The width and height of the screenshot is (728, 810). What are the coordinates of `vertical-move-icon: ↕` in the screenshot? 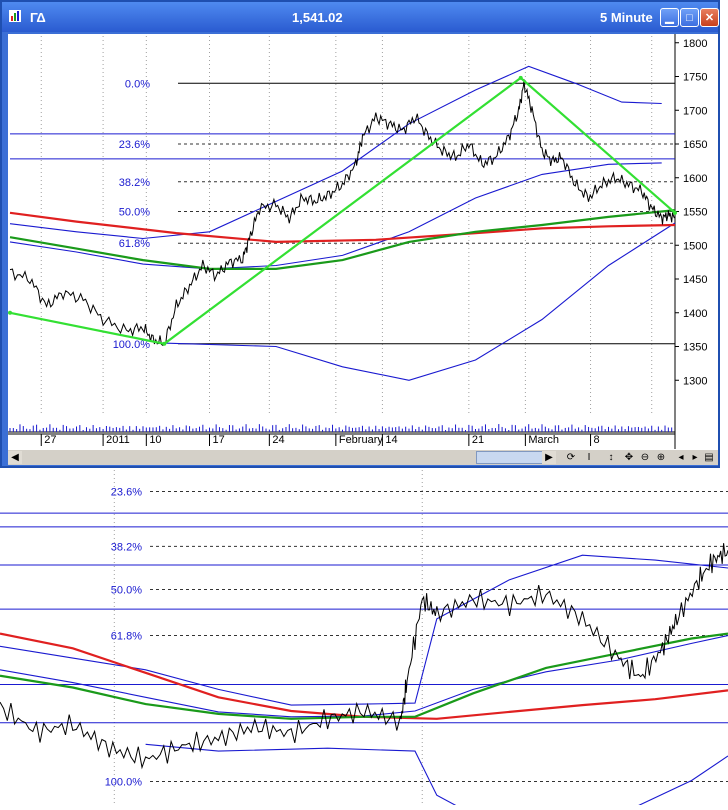 It's located at (611, 457).